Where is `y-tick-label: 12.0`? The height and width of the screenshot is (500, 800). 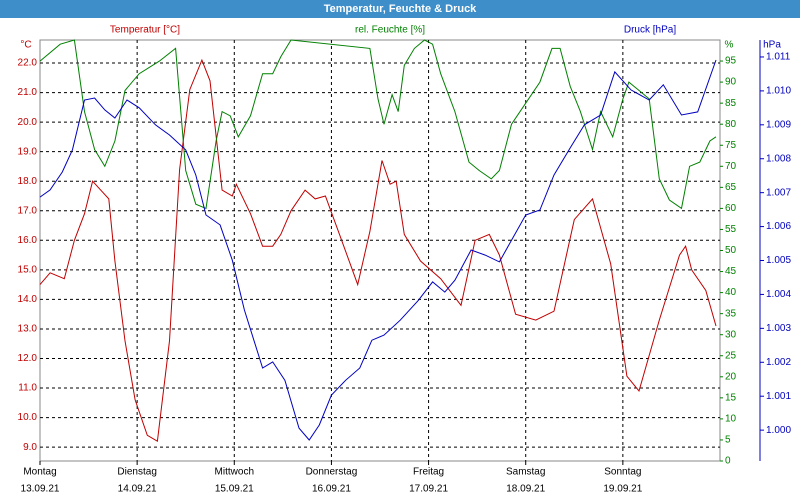 y-tick-label: 12.0 is located at coordinates (28, 358).